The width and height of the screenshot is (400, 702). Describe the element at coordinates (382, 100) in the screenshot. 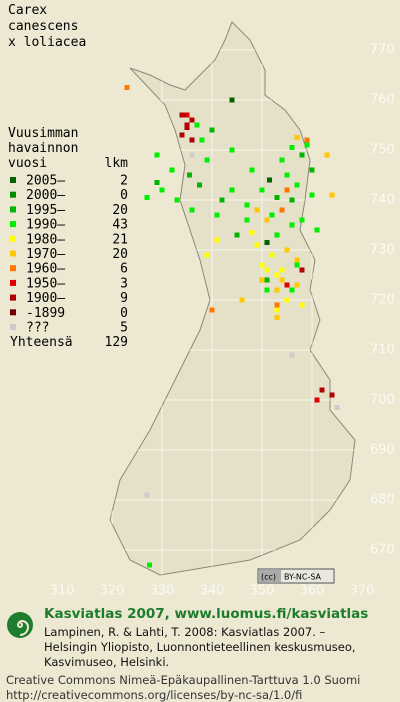

I see `y-tick-label: 760` at that location.